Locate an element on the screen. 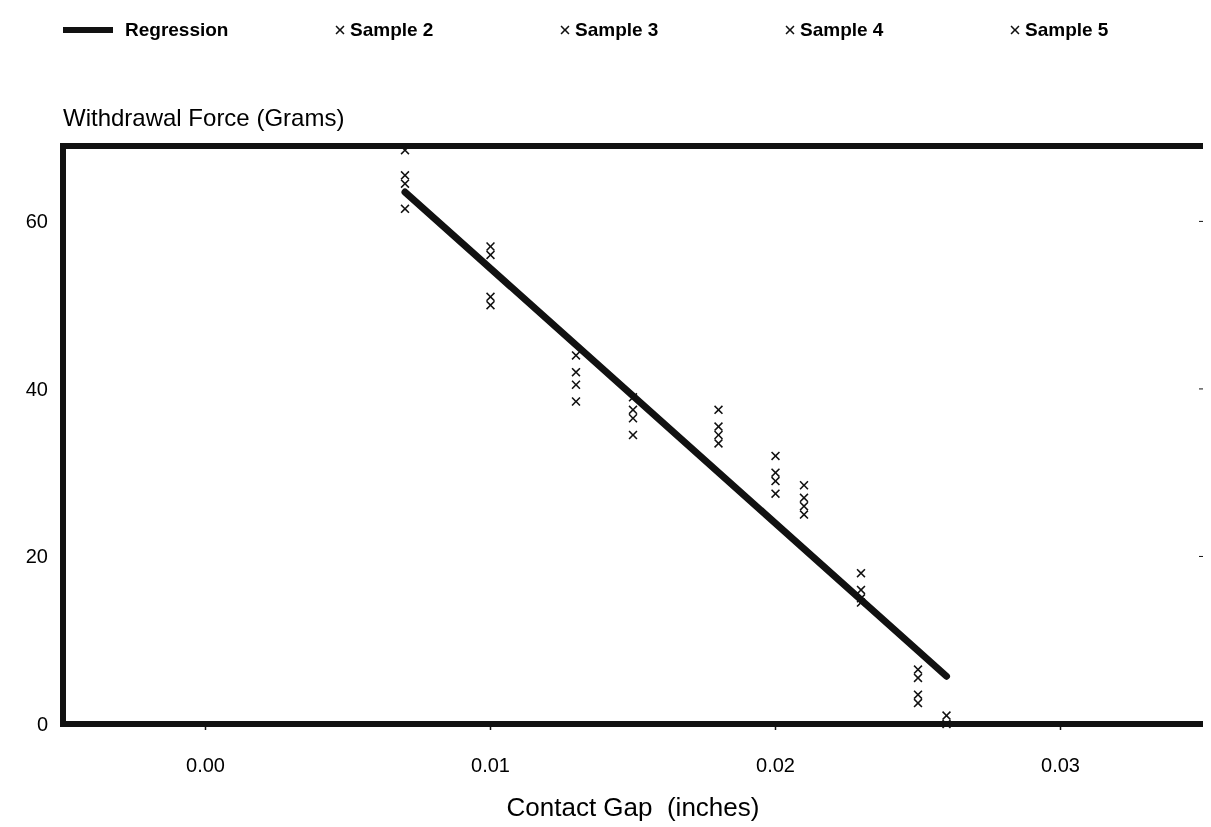 This screenshot has width=1211, height=827. y-tick-label: 20 is located at coordinates (36, 556).